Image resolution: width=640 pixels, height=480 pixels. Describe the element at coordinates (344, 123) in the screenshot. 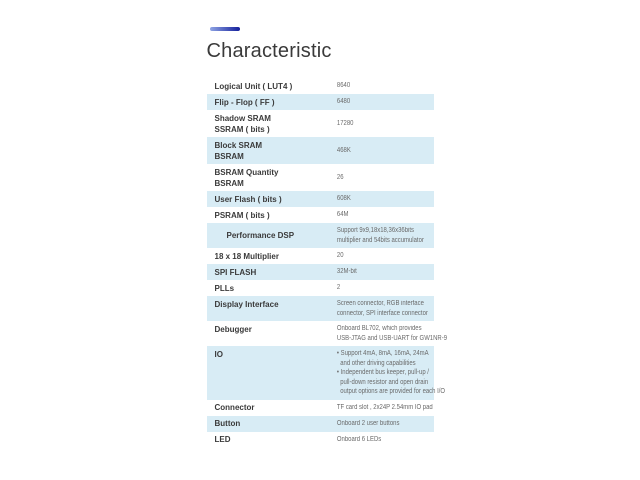

I see `spec-value: 17280` at that location.